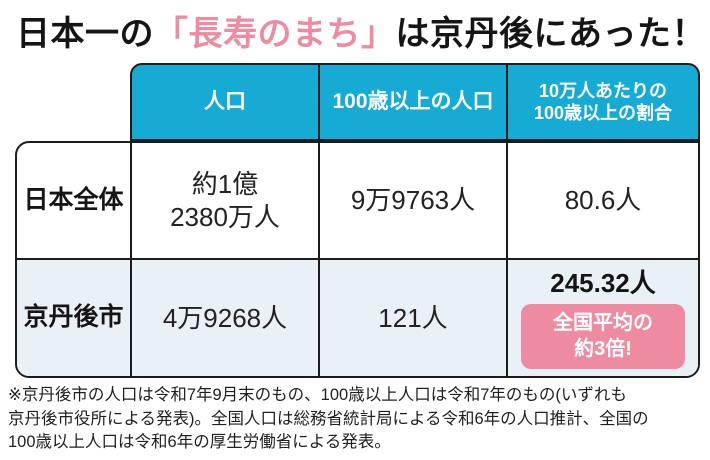  Describe the element at coordinates (199, 442) in the screenshot. I see `footnote-line-3: 100歳以上人口は令和6年の厚生労働省による発表。` at that location.